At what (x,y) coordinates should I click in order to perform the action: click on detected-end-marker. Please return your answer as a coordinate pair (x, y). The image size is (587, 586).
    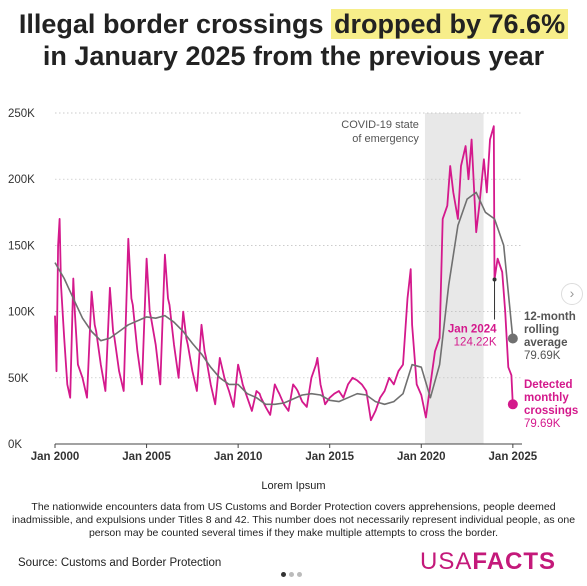
    Looking at the image, I should click on (512, 404).